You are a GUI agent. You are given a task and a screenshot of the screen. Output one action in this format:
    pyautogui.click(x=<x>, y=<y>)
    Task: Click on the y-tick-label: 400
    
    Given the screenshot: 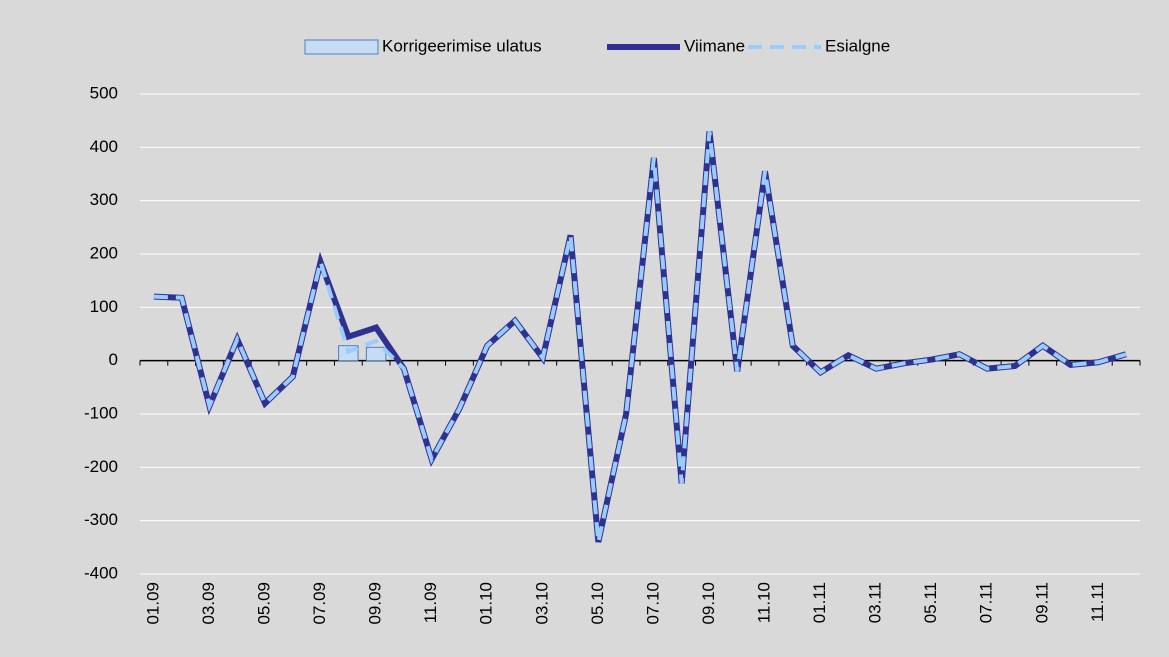 What is the action you would take?
    pyautogui.click(x=104, y=146)
    